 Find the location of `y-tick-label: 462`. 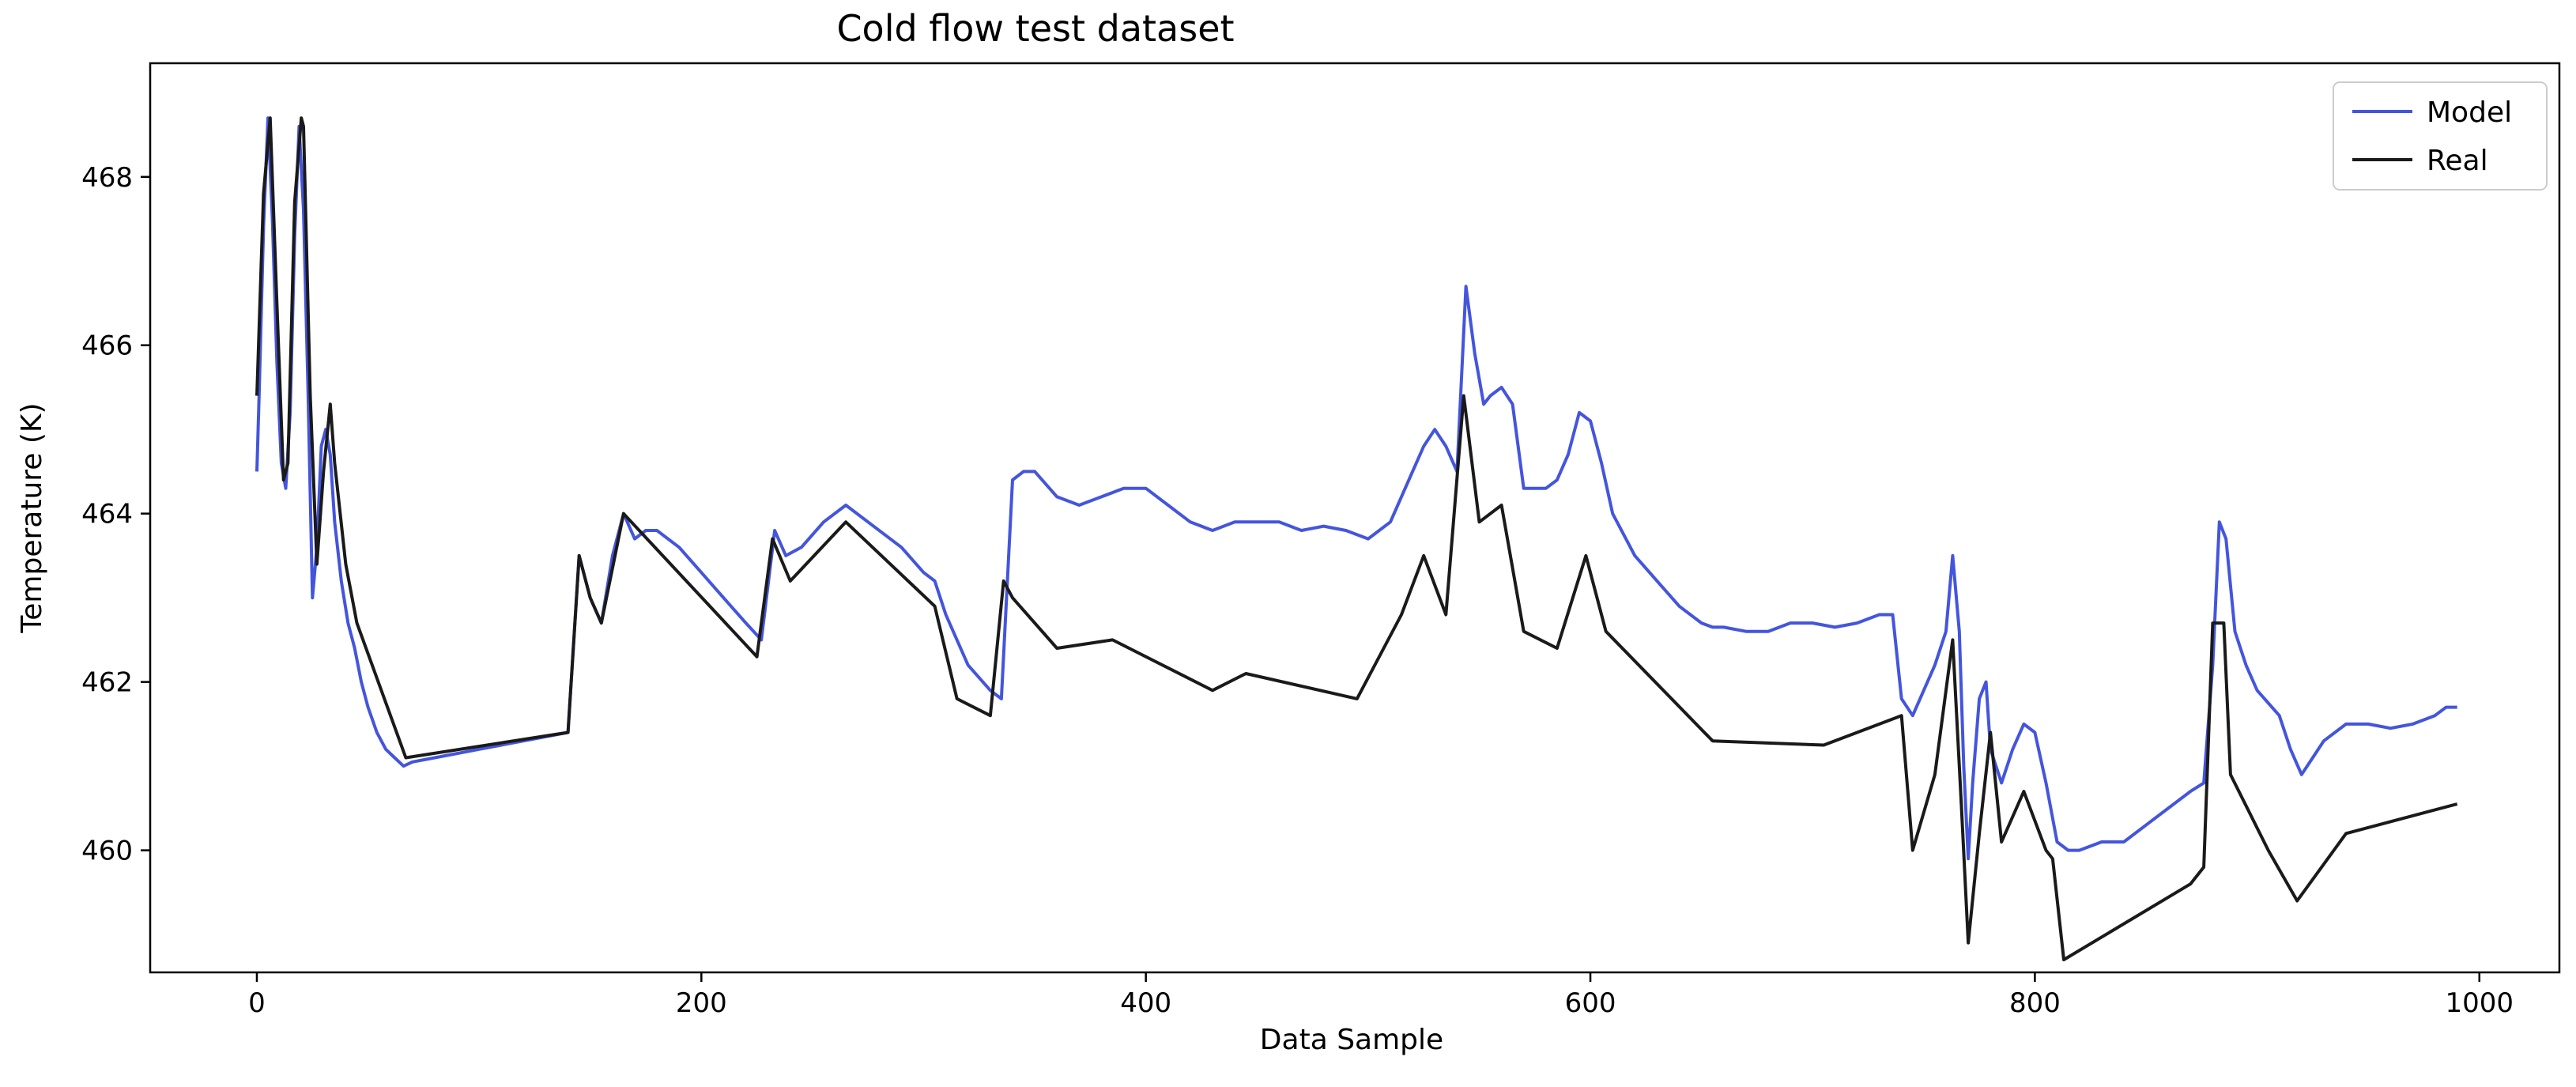

y-tick-label: 462 is located at coordinates (107, 683).